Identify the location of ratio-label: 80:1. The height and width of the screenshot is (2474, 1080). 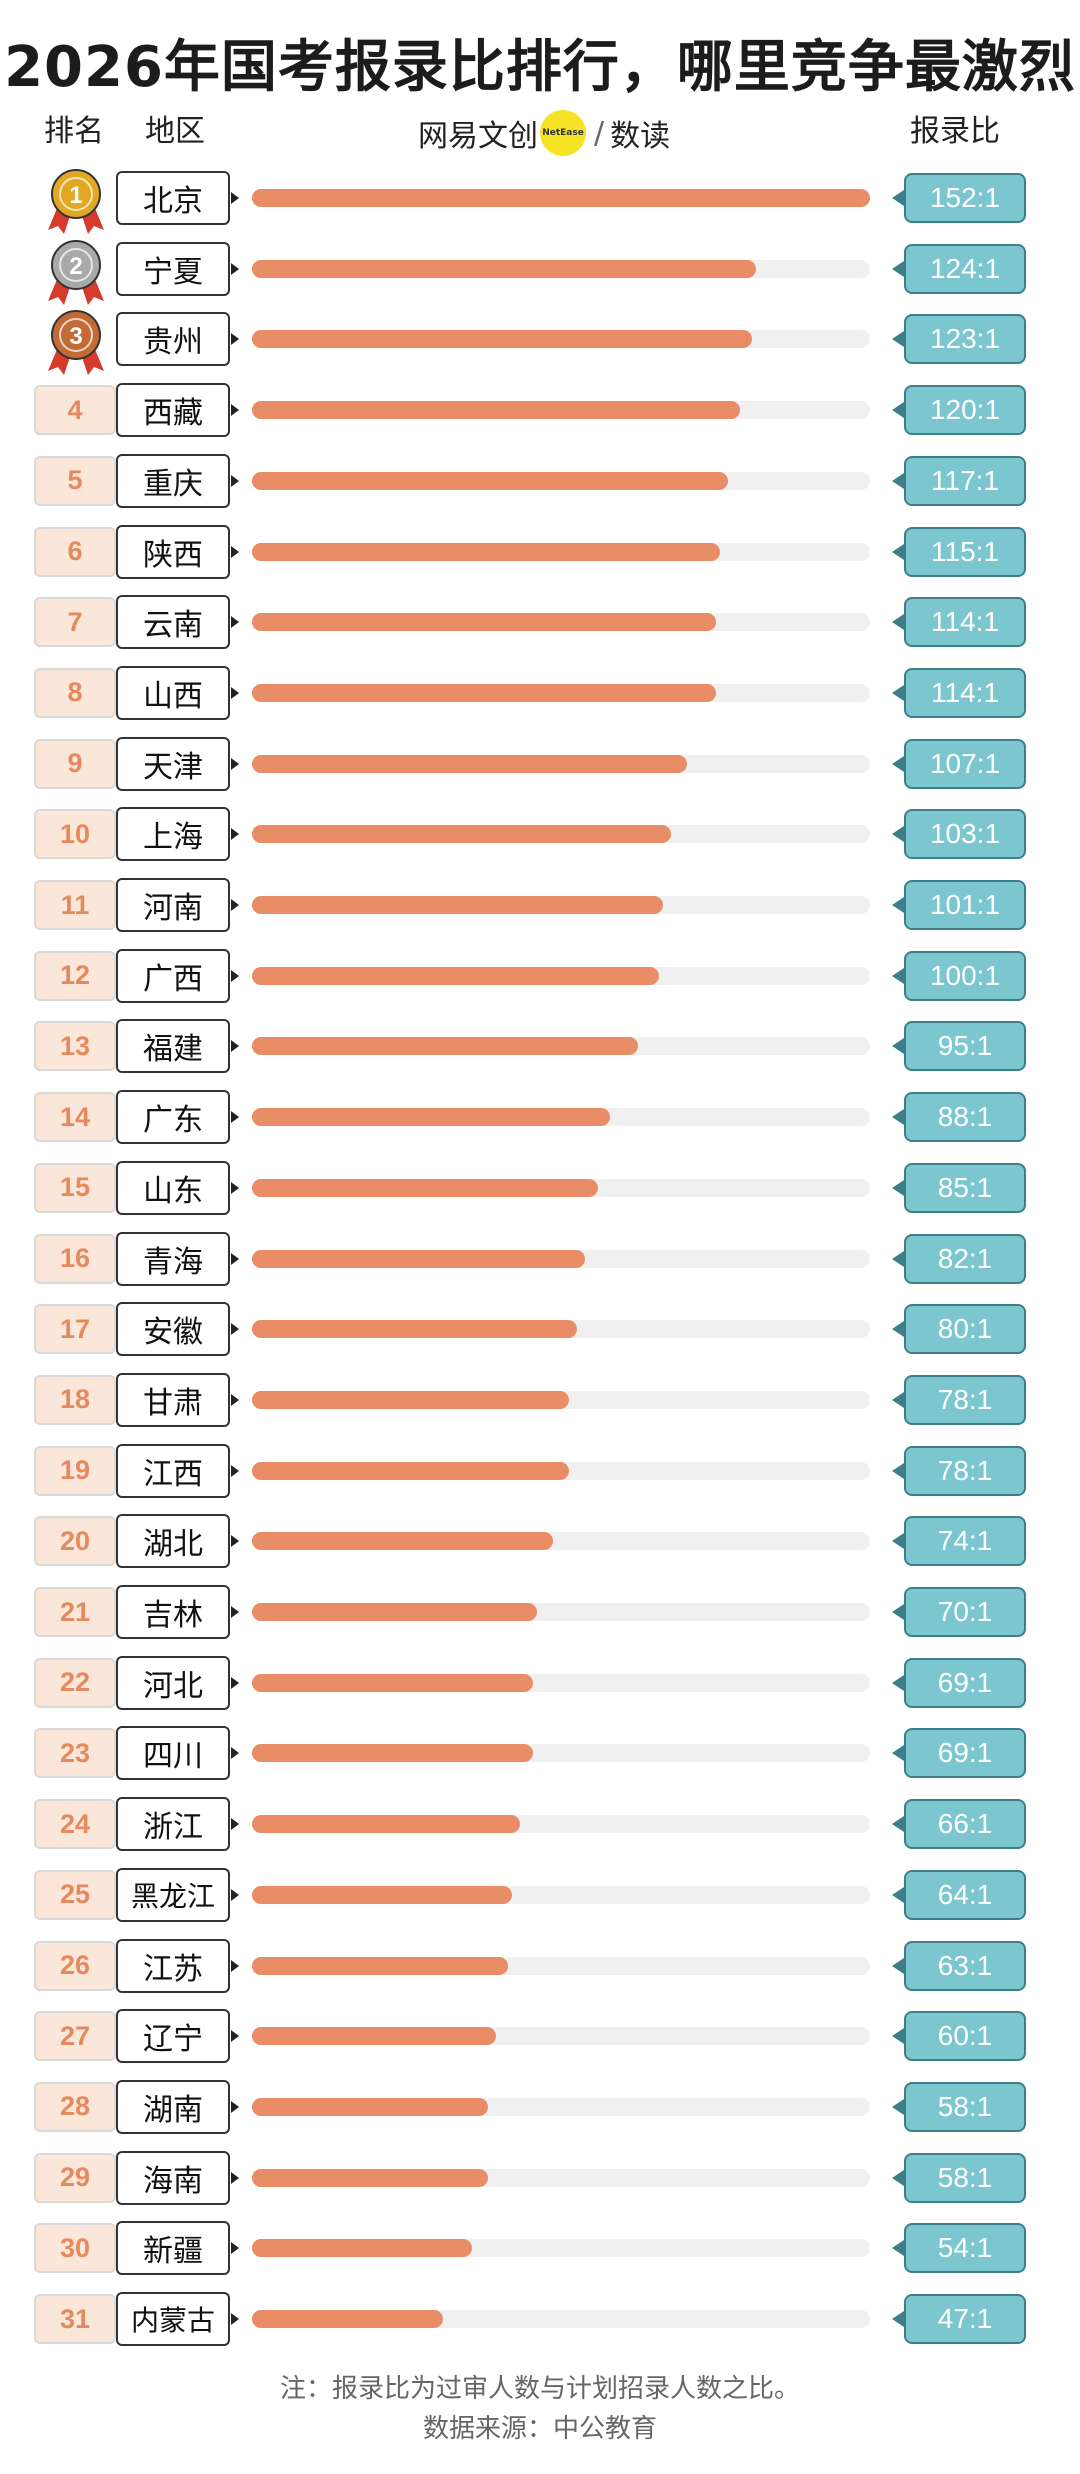
(965, 1329).